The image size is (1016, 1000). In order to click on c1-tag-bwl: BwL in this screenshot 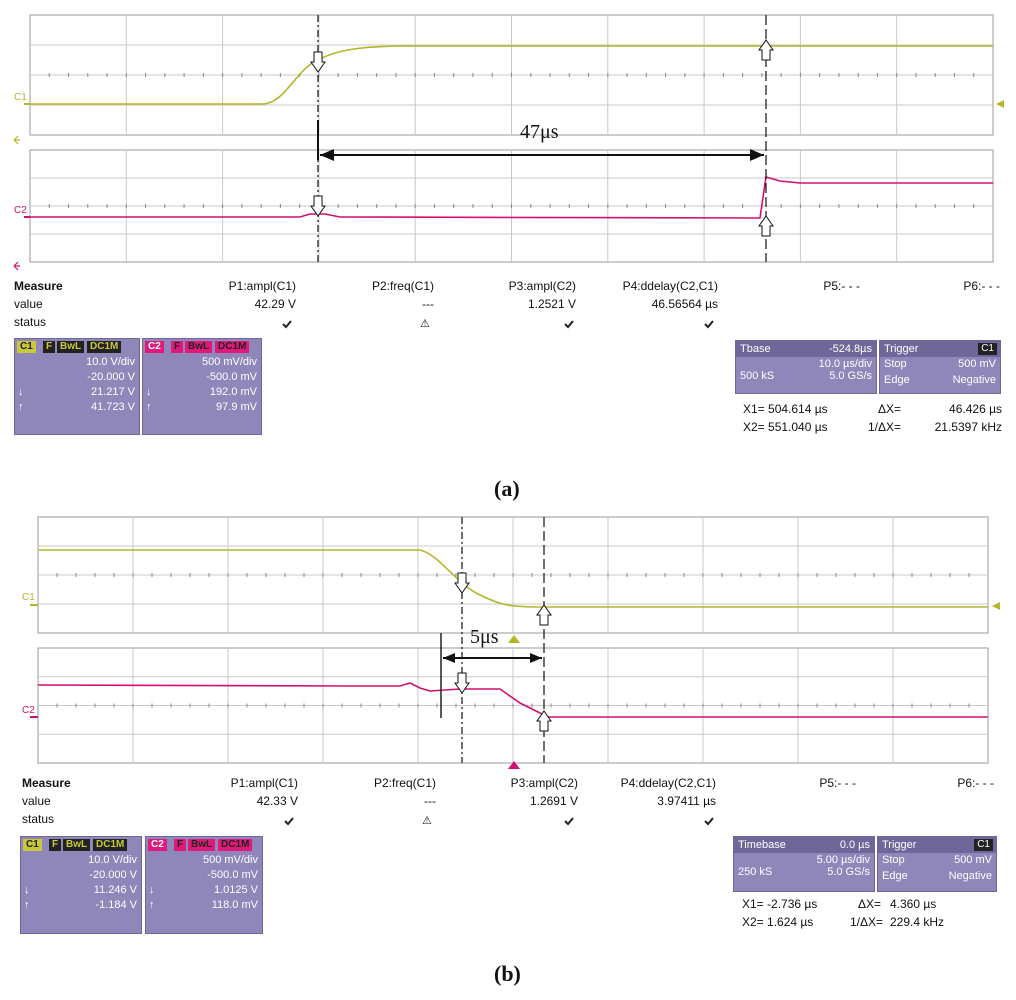, I will do `click(71, 347)`.